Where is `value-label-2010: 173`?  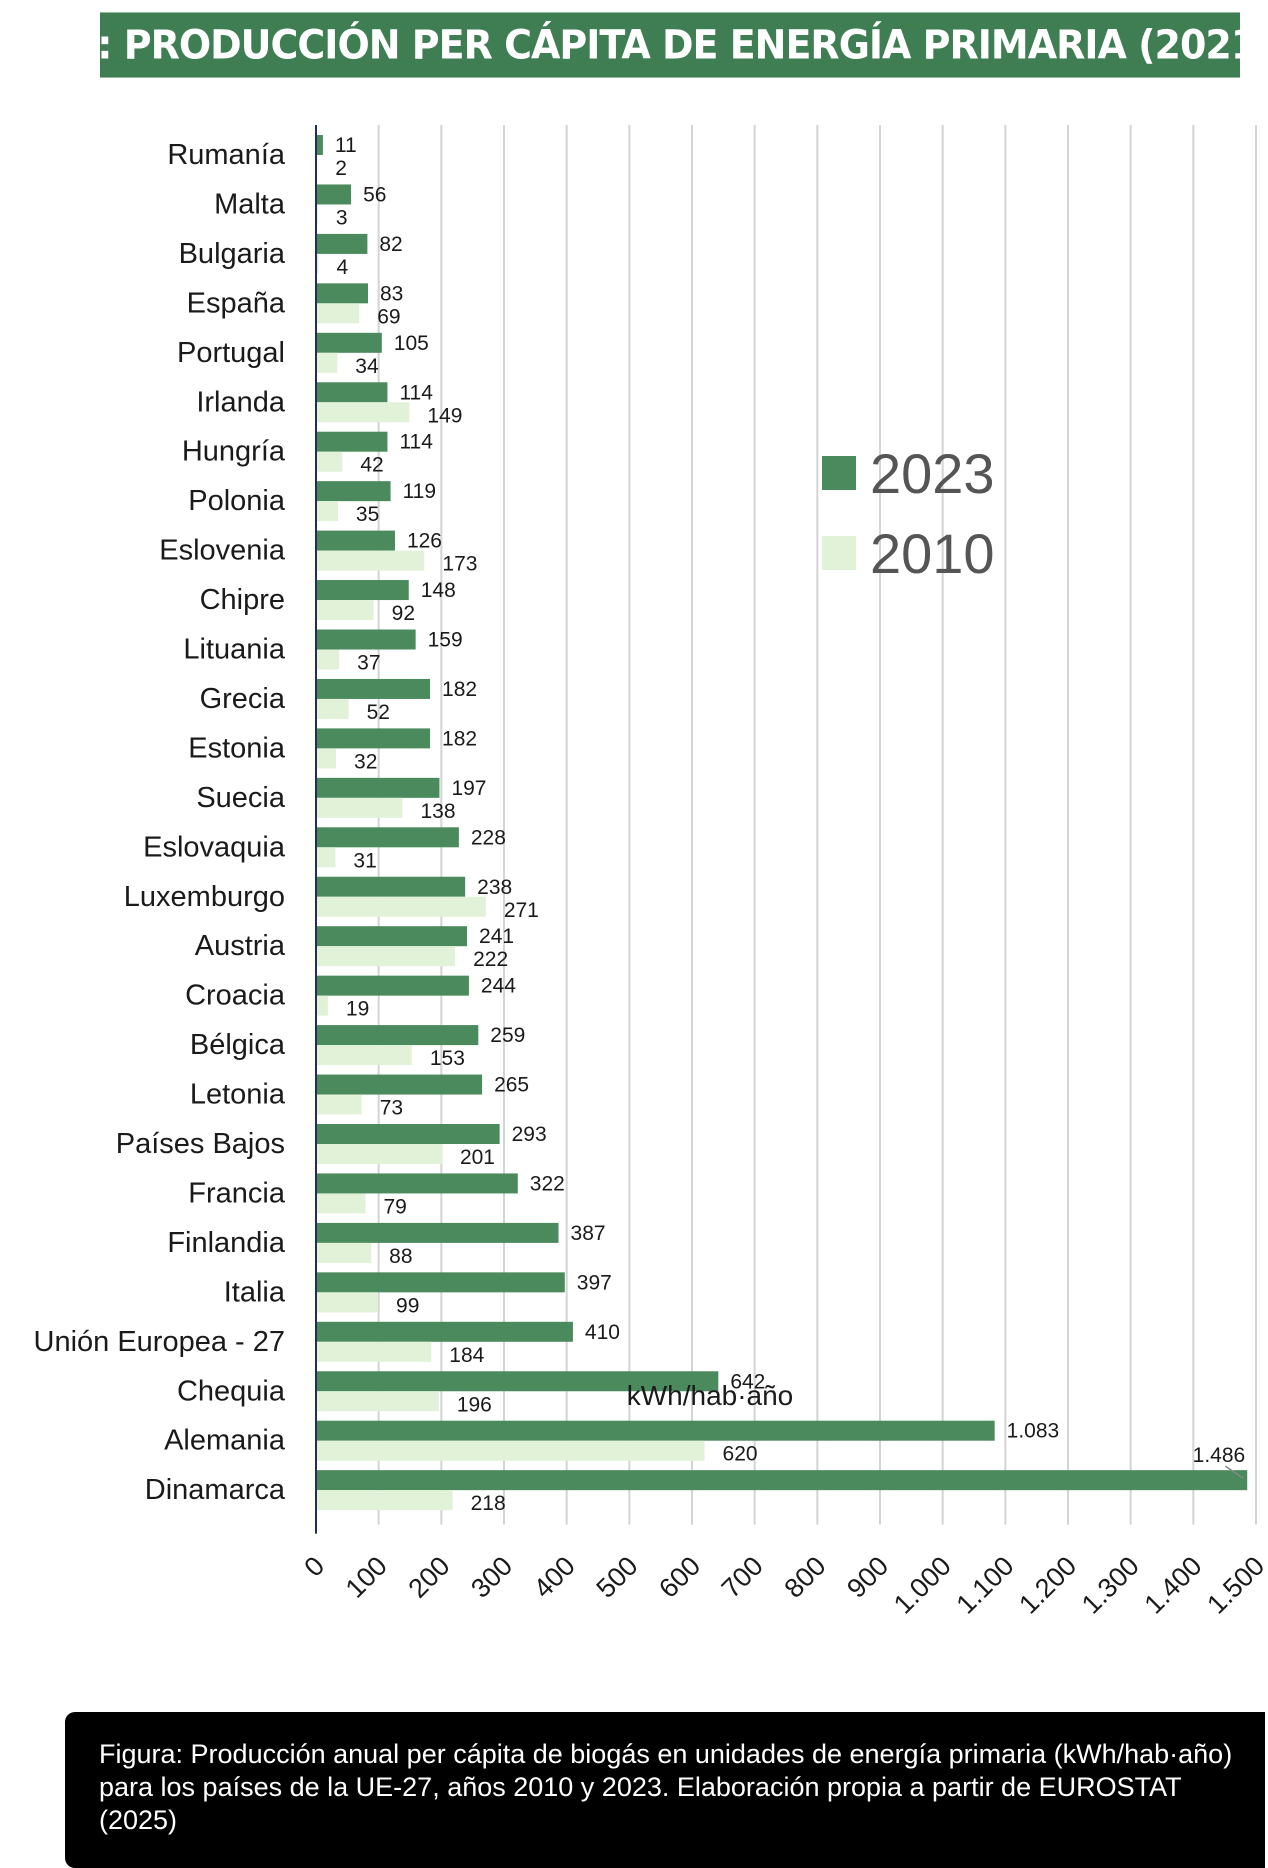
value-label-2010: 173 is located at coordinates (459, 564).